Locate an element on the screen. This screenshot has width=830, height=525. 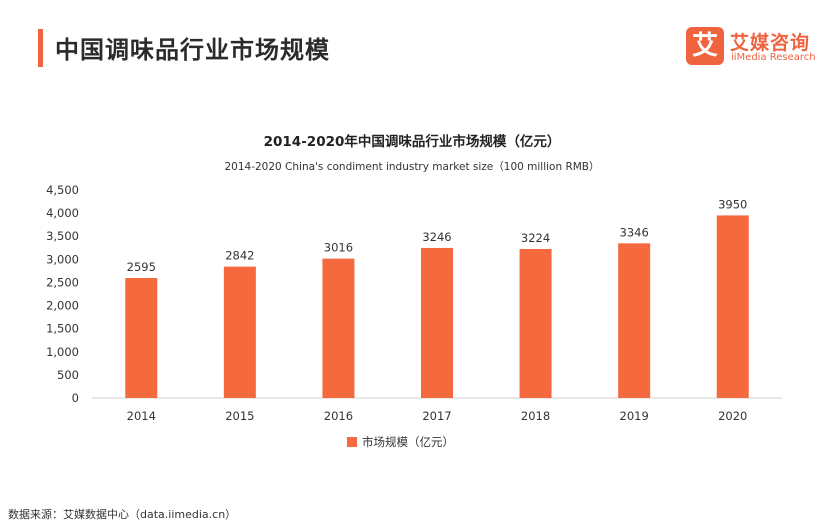
y-tick-label: 3,500 is located at coordinates (62, 236).